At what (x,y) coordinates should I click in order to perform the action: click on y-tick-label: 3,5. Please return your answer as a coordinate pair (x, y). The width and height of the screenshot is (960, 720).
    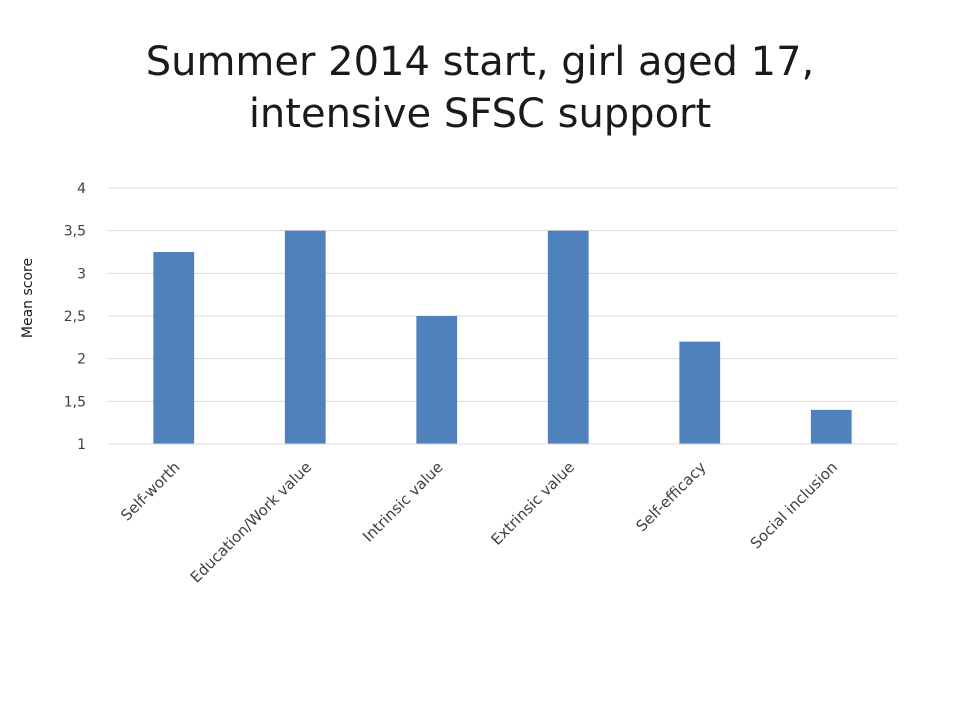
    Looking at the image, I should click on (75, 232).